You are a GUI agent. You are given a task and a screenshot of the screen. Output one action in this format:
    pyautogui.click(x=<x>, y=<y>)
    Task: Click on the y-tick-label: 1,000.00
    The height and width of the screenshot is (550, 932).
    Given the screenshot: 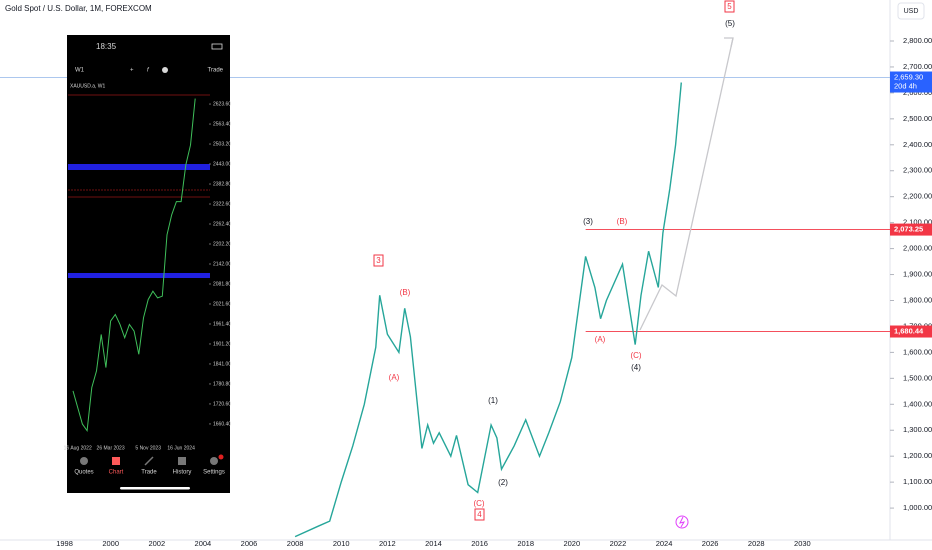 What is the action you would take?
    pyautogui.click(x=917, y=507)
    